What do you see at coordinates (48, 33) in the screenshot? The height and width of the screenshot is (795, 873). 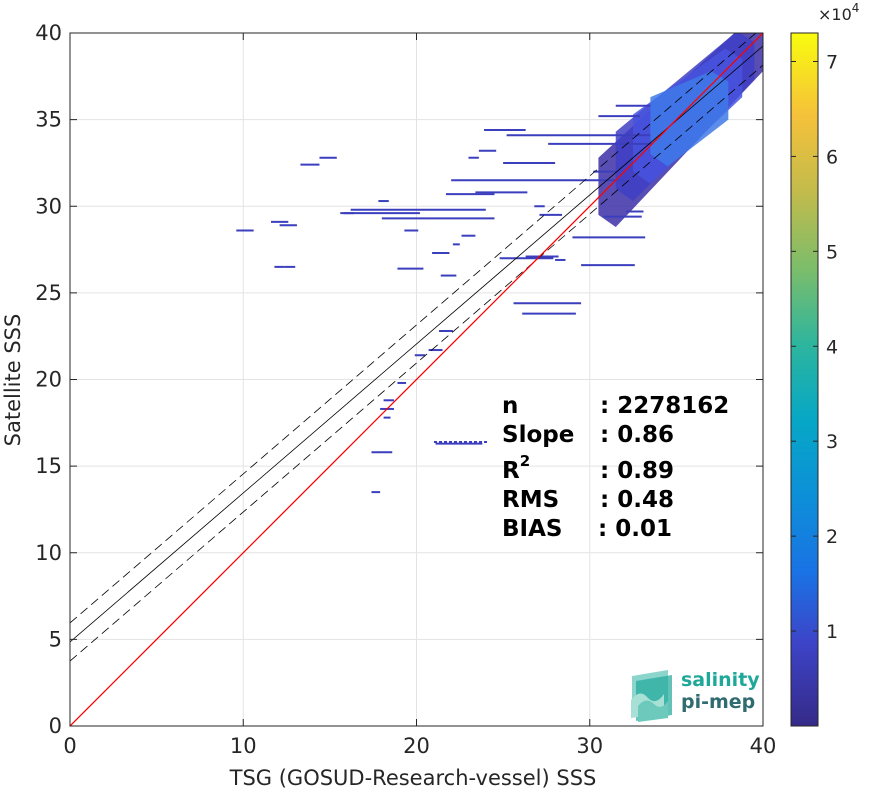 I see `y-tick-label: 40` at bounding box center [48, 33].